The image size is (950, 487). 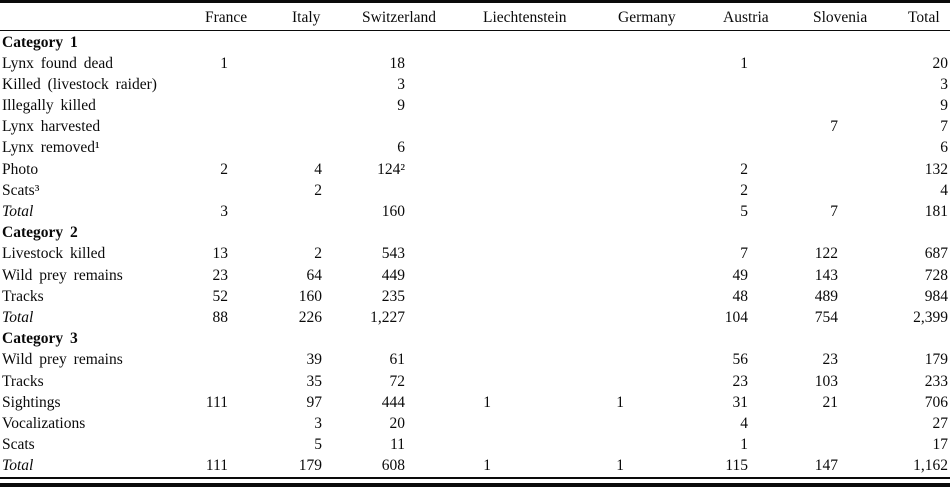 What do you see at coordinates (826, 381) in the screenshot?
I see `value-cell: 103` at bounding box center [826, 381].